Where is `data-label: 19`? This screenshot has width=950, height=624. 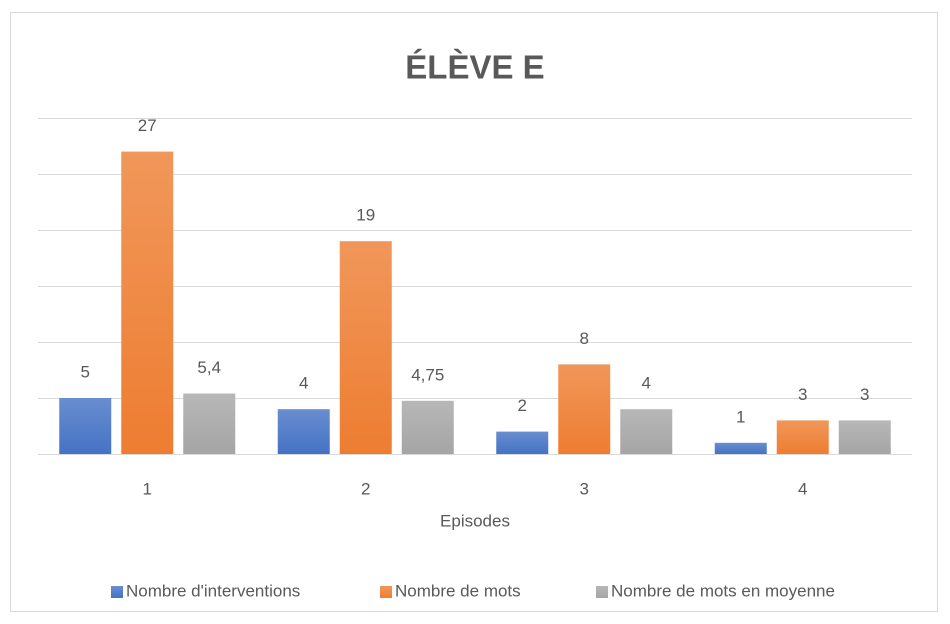
data-label: 19 is located at coordinates (365, 215).